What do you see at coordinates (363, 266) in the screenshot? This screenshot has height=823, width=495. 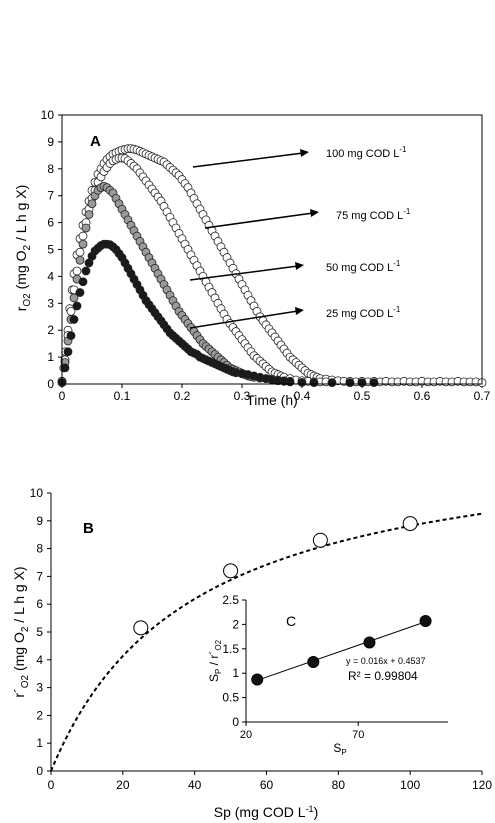 I see `annotation-50-label: 50 mg COD L-1` at bounding box center [363, 266].